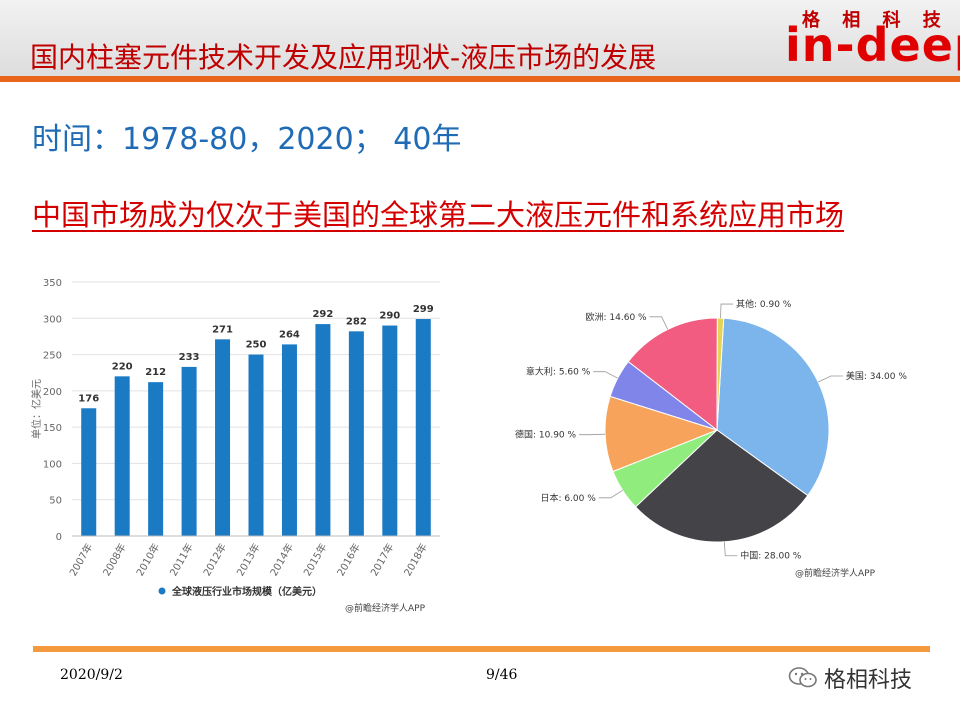  Describe the element at coordinates (59, 537) in the screenshot. I see `y-tick-label: 0` at that location.